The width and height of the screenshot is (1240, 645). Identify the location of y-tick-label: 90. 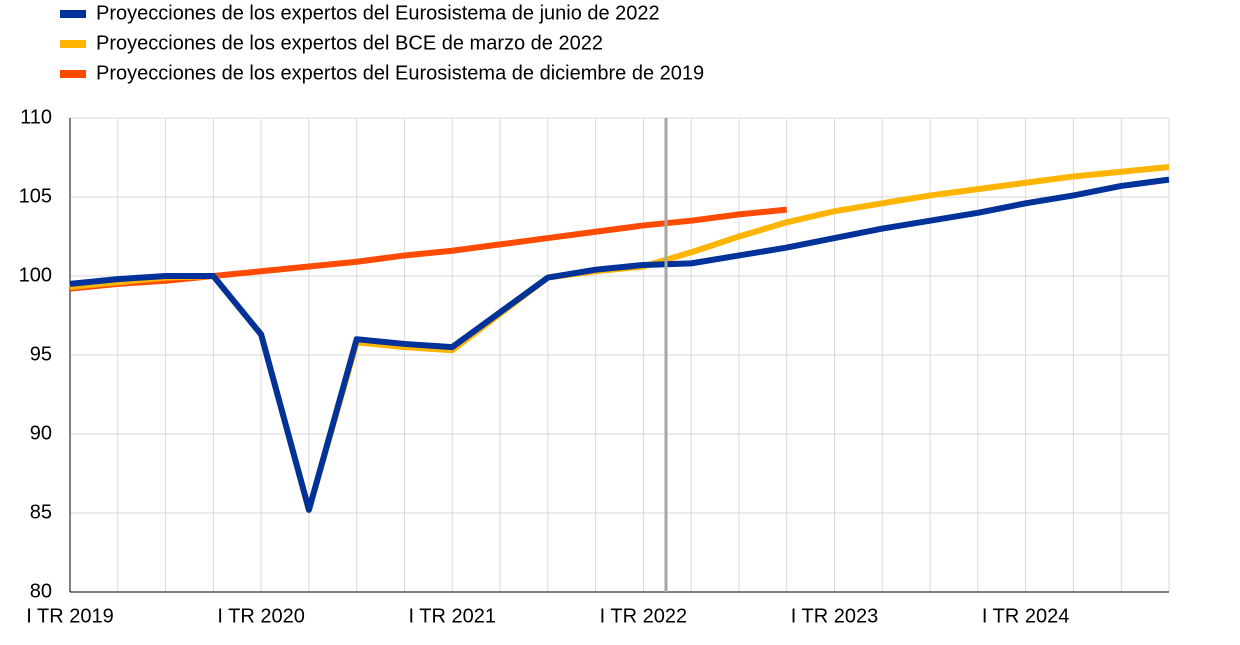
(41, 433).